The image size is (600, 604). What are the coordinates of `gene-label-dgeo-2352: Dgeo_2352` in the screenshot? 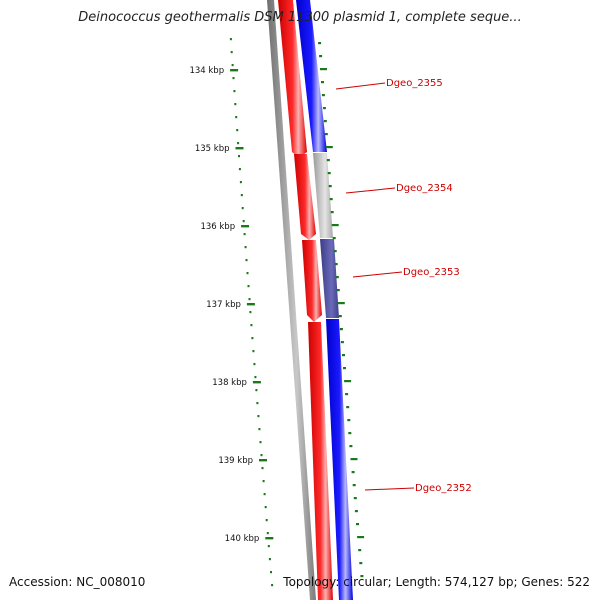 It's located at (418, 488).